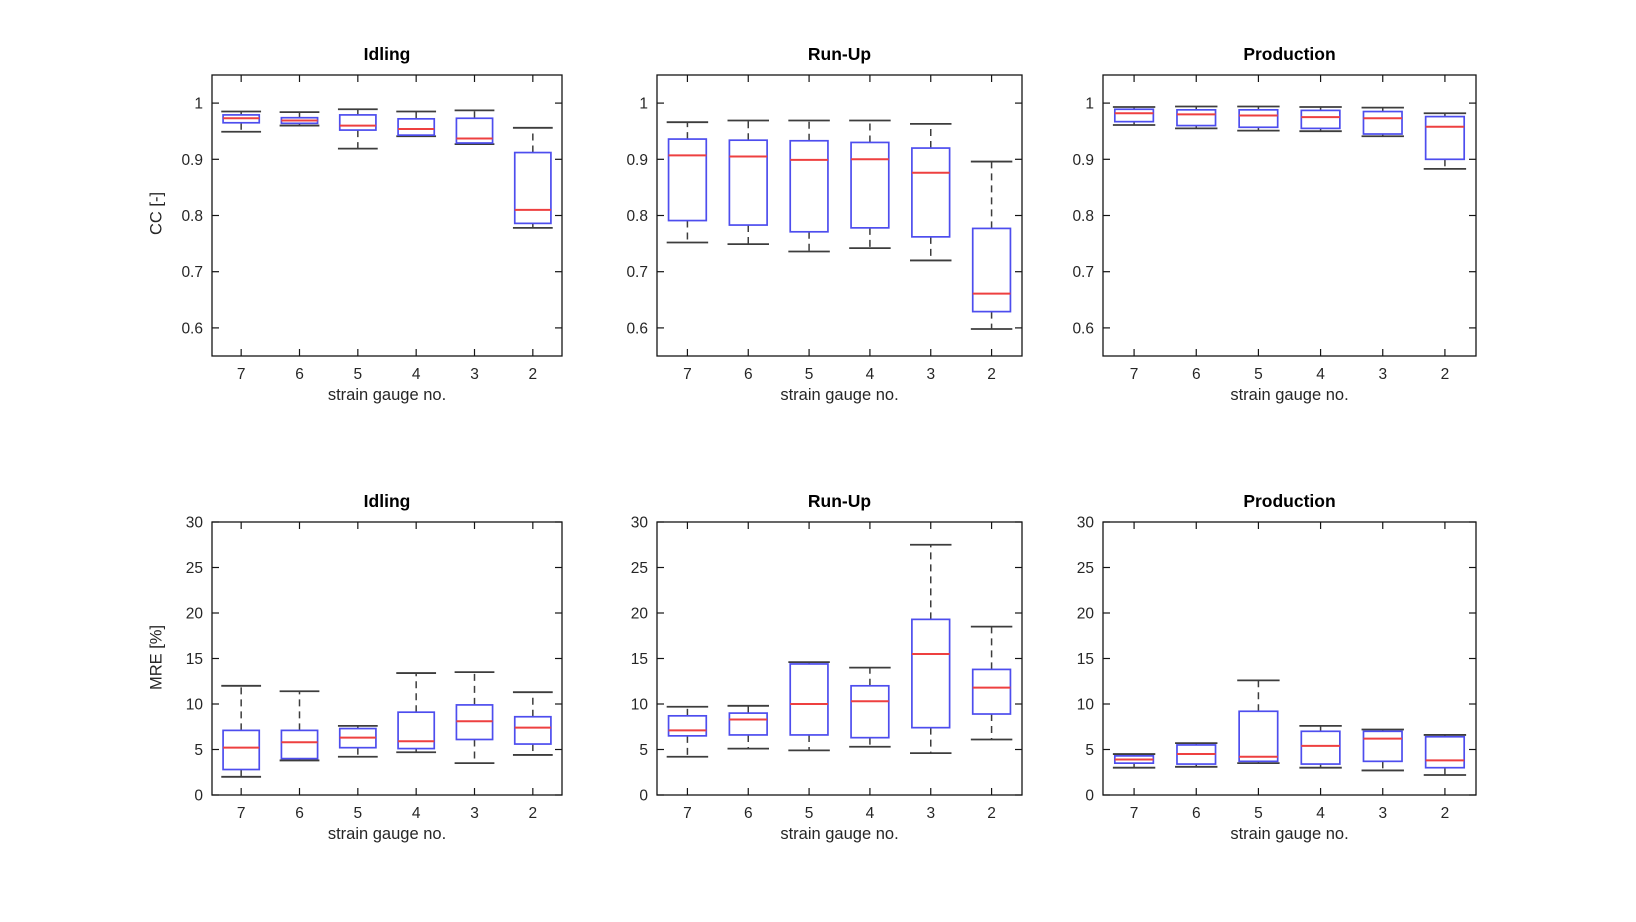  I want to click on y-tick-label: 0.9, so click(192, 160).